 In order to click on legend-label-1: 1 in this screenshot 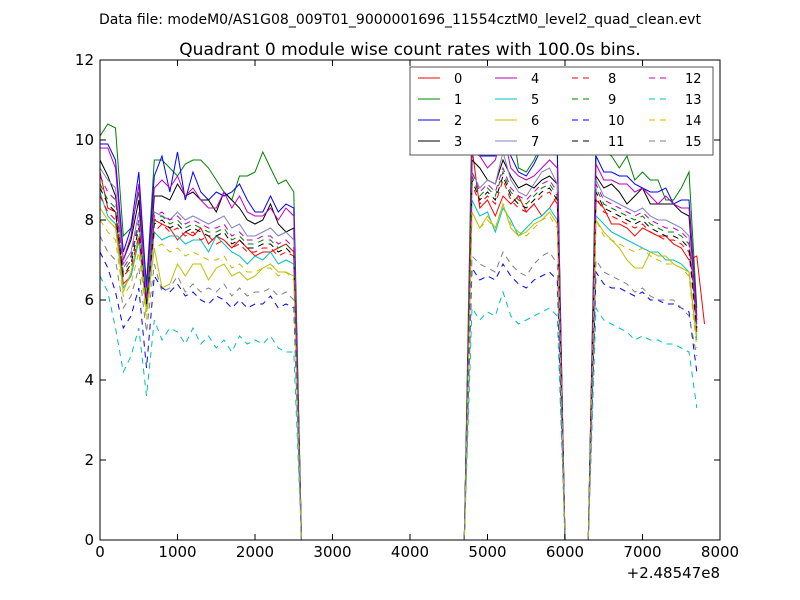, I will do `click(458, 100)`.